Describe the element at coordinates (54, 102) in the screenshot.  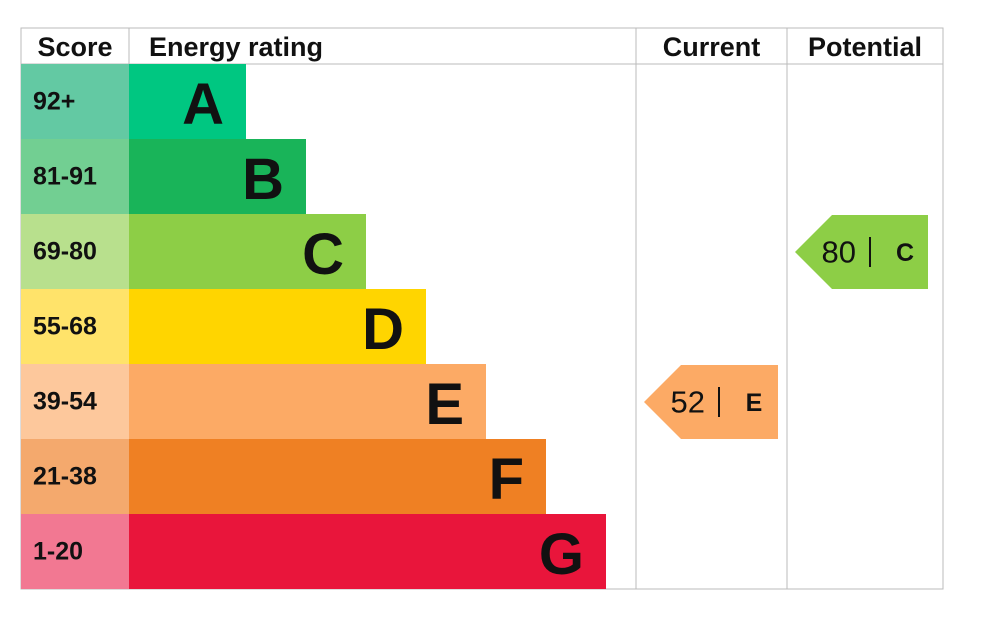
I see `score-label: 92+` at that location.